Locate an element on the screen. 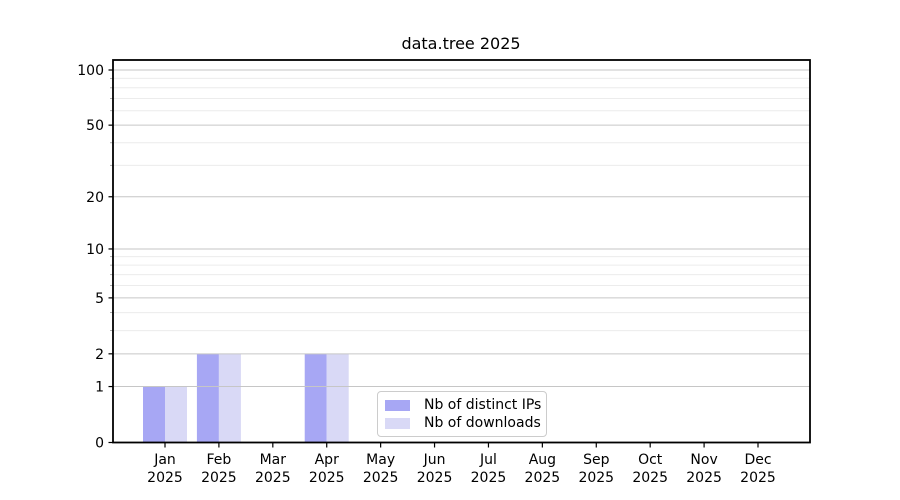 This screenshot has height=500, width=900. legend-label-downloads: Nb of downloads is located at coordinates (482, 423).